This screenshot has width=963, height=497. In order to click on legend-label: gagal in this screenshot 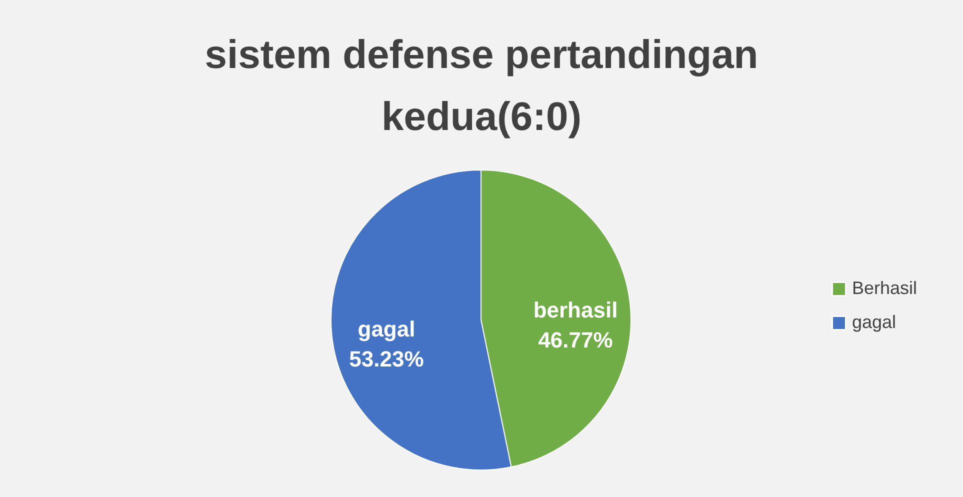, I will do `click(874, 322)`.